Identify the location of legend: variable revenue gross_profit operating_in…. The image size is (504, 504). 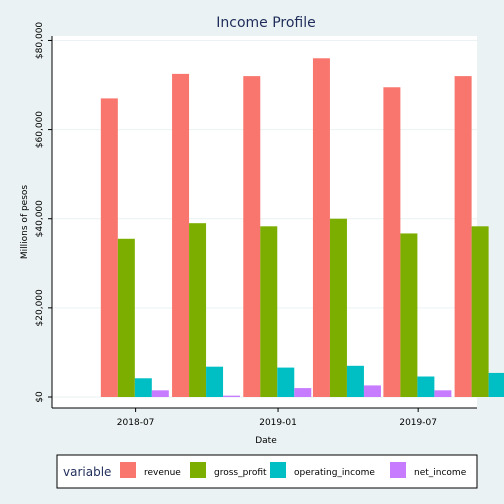
(267, 471).